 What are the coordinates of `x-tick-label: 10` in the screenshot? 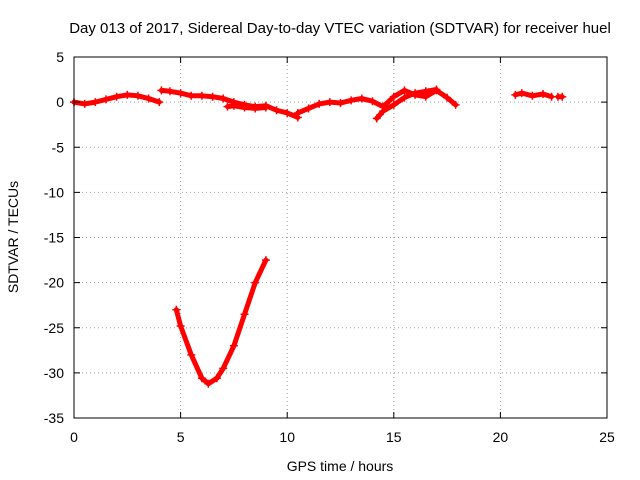 It's located at (287, 437).